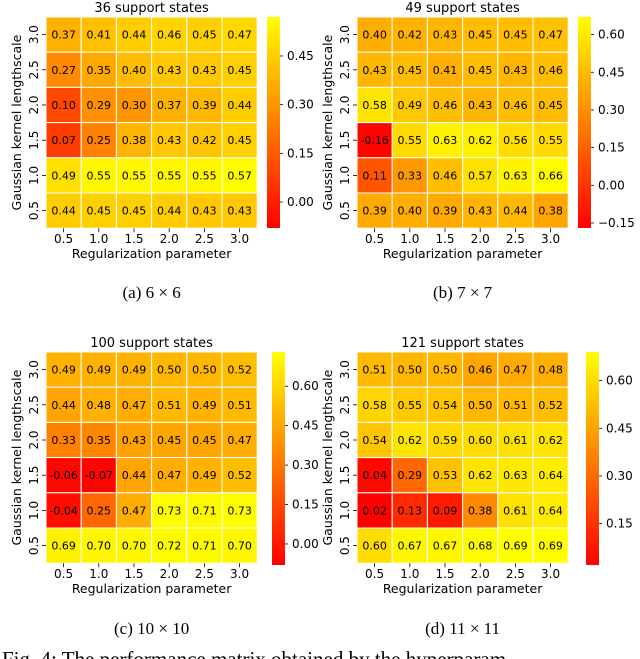 The width and height of the screenshot is (640, 659). What do you see at coordinates (204, 546) in the screenshot?
I see `cell-value: 0.71` at bounding box center [204, 546].